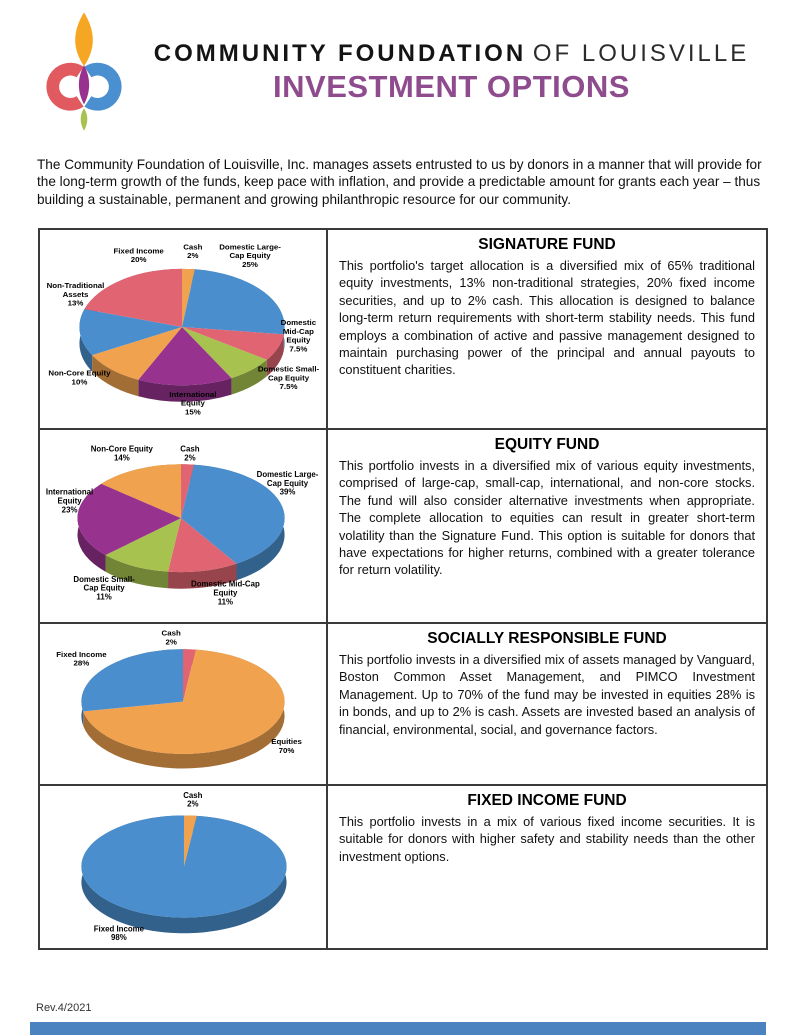  What do you see at coordinates (451, 86) in the screenshot?
I see `page-title: INVESTMENT OPTIONS` at bounding box center [451, 86].